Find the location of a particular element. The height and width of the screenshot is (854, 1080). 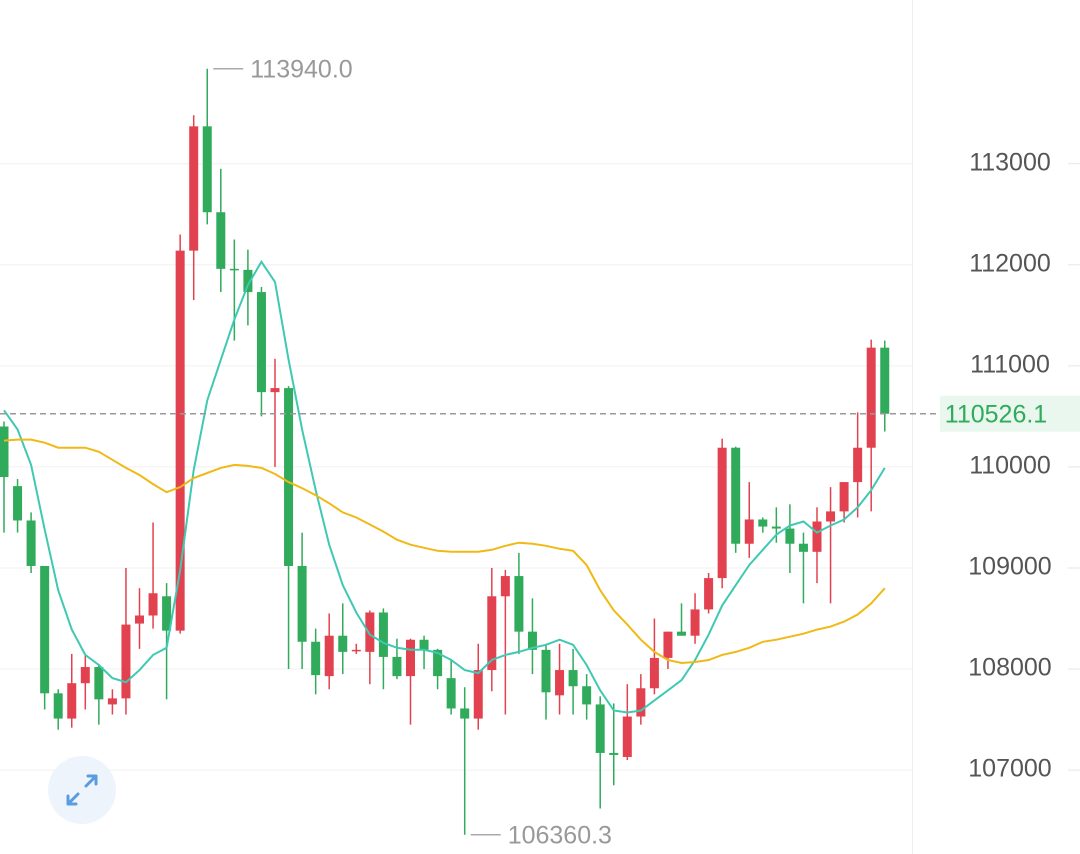

expand-button is located at coordinates (82, 790).